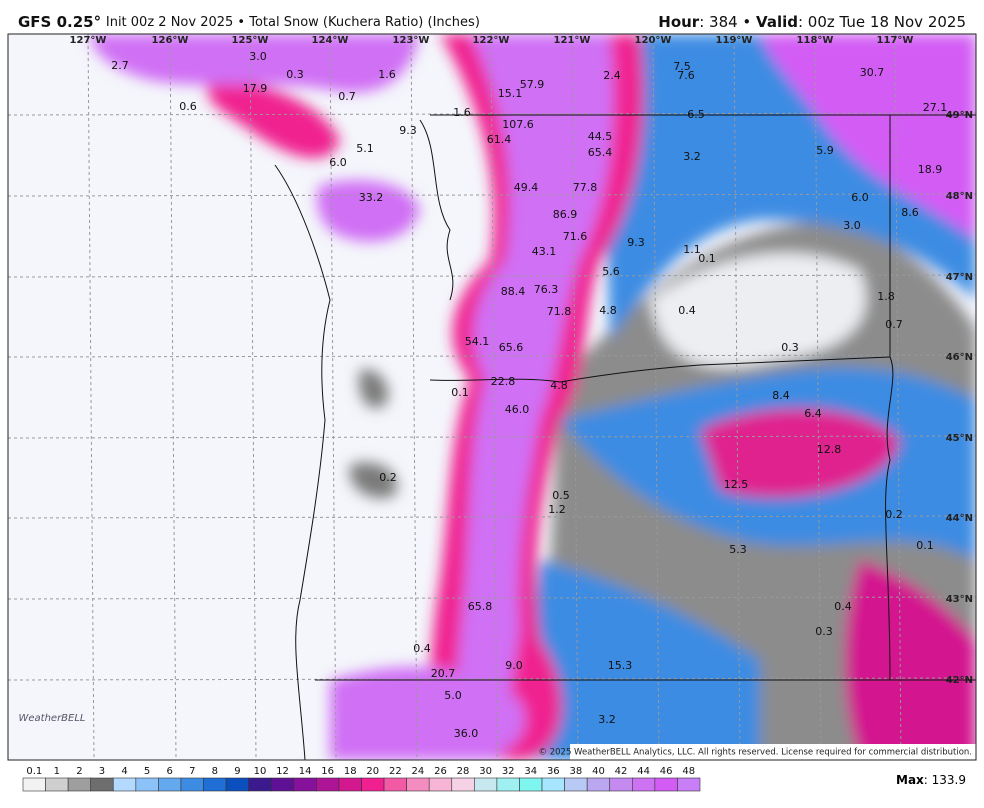 Image resolution: width=984 pixels, height=808 pixels. Describe the element at coordinates (600, 136) in the screenshot. I see `snow-total: 44.5` at that location.